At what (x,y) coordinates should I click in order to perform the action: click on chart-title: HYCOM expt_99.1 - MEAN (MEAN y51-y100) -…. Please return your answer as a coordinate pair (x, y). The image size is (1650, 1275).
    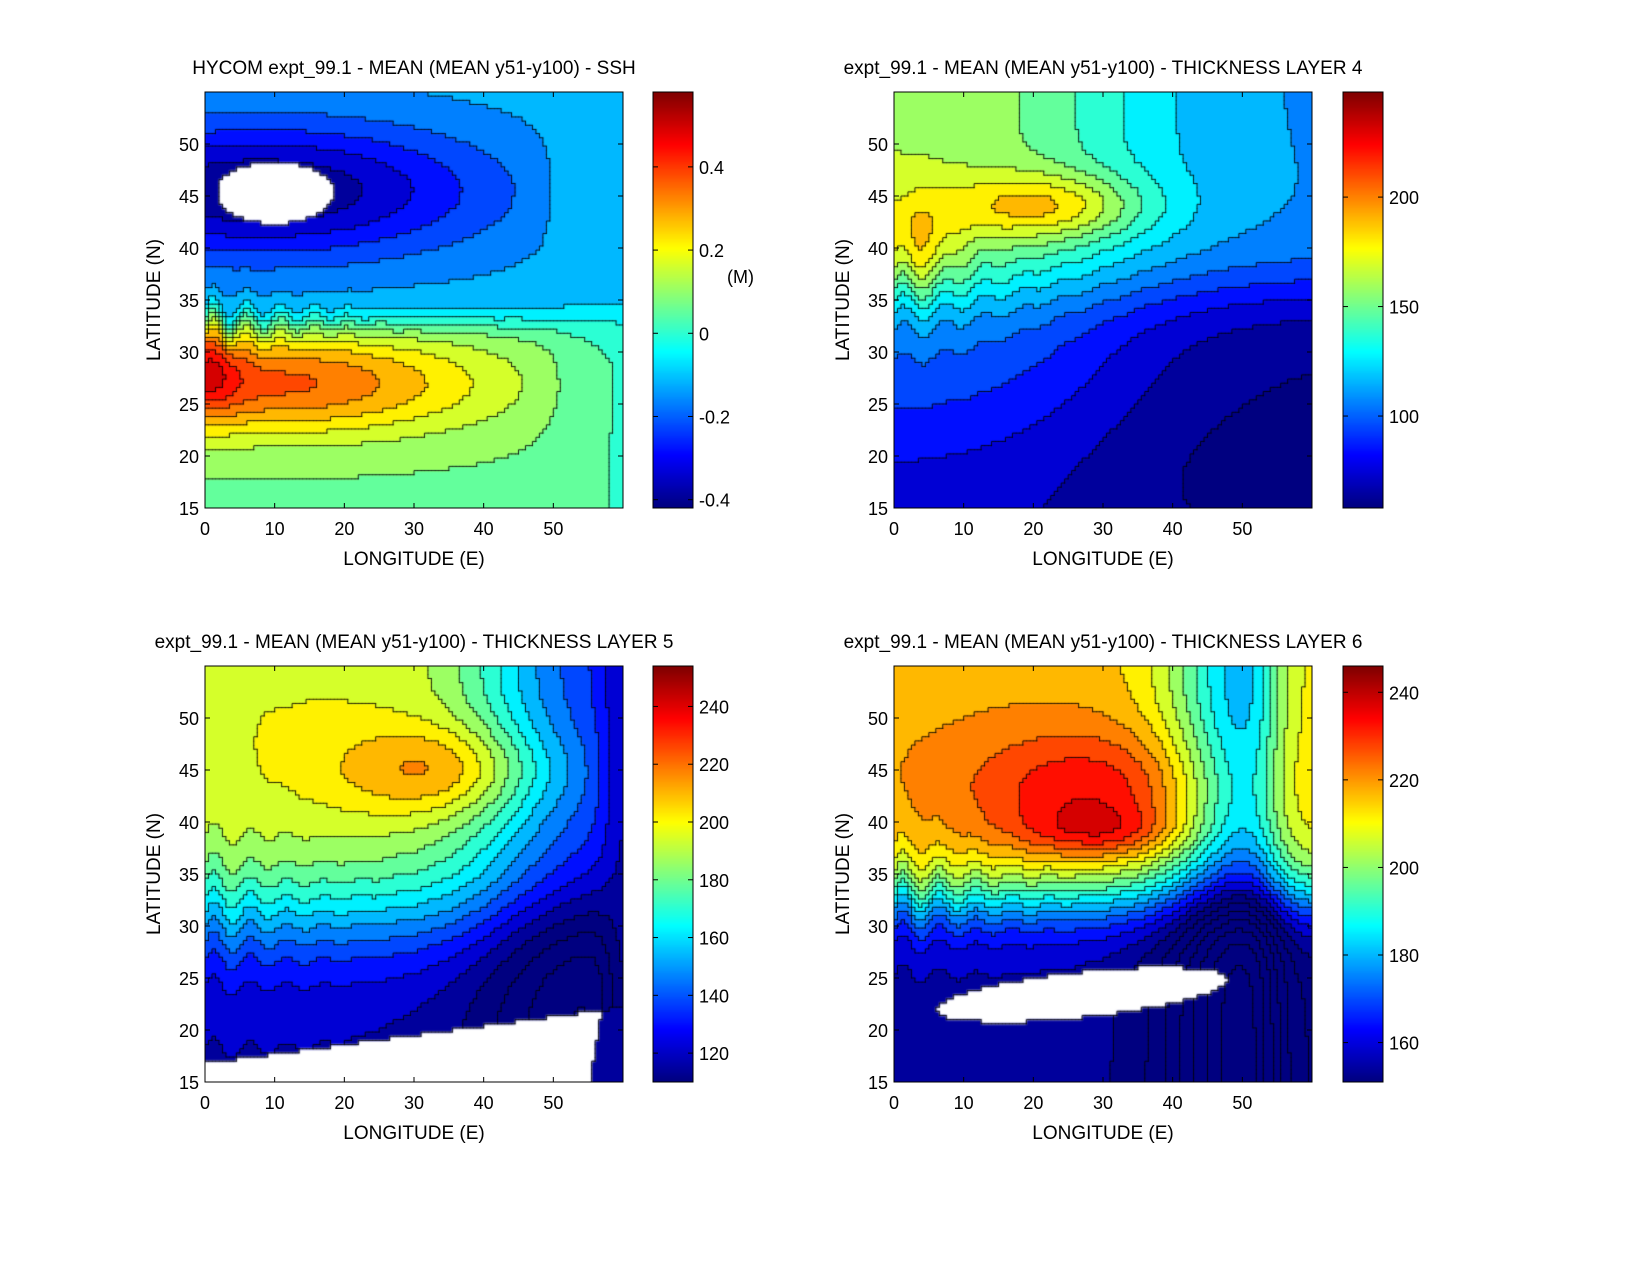
    Looking at the image, I should click on (413, 68).